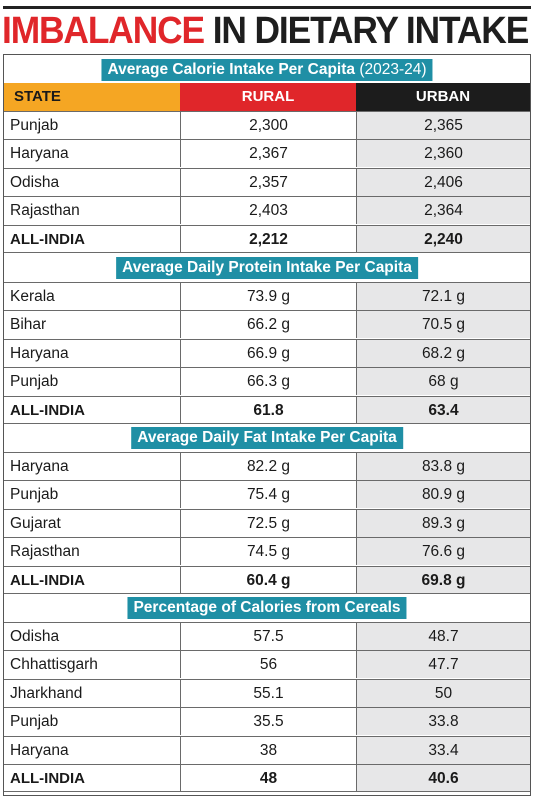  Describe the element at coordinates (268, 579) in the screenshot. I see `rural-cell: 60.4 g` at that location.